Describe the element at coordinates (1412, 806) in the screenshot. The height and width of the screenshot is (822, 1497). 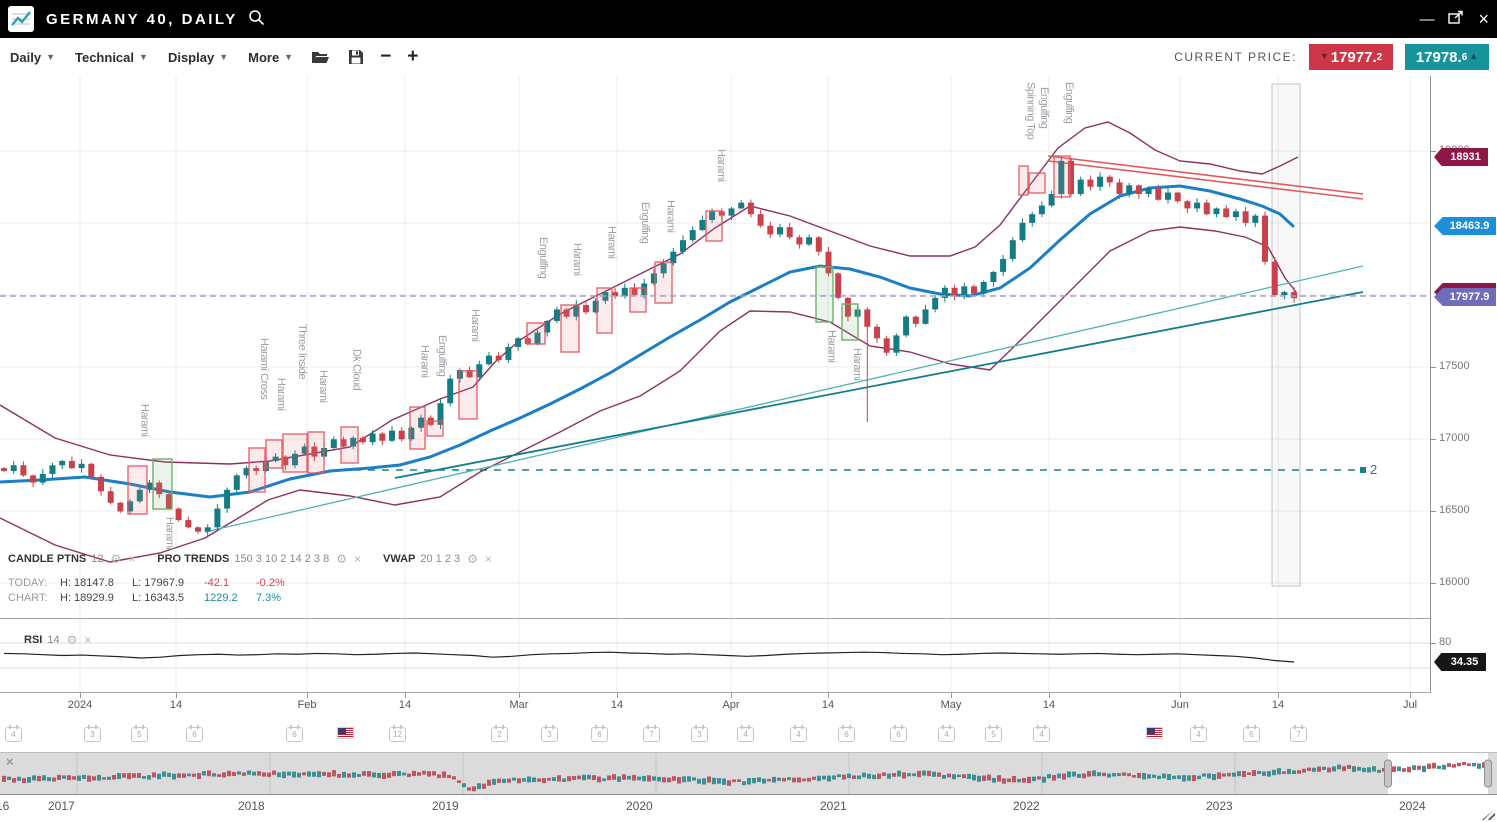
I see `navigator-year-label: 2024` at that location.